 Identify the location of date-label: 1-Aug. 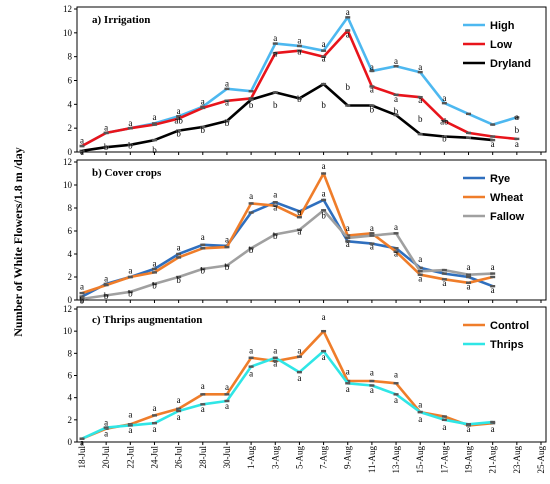
(251, 456).